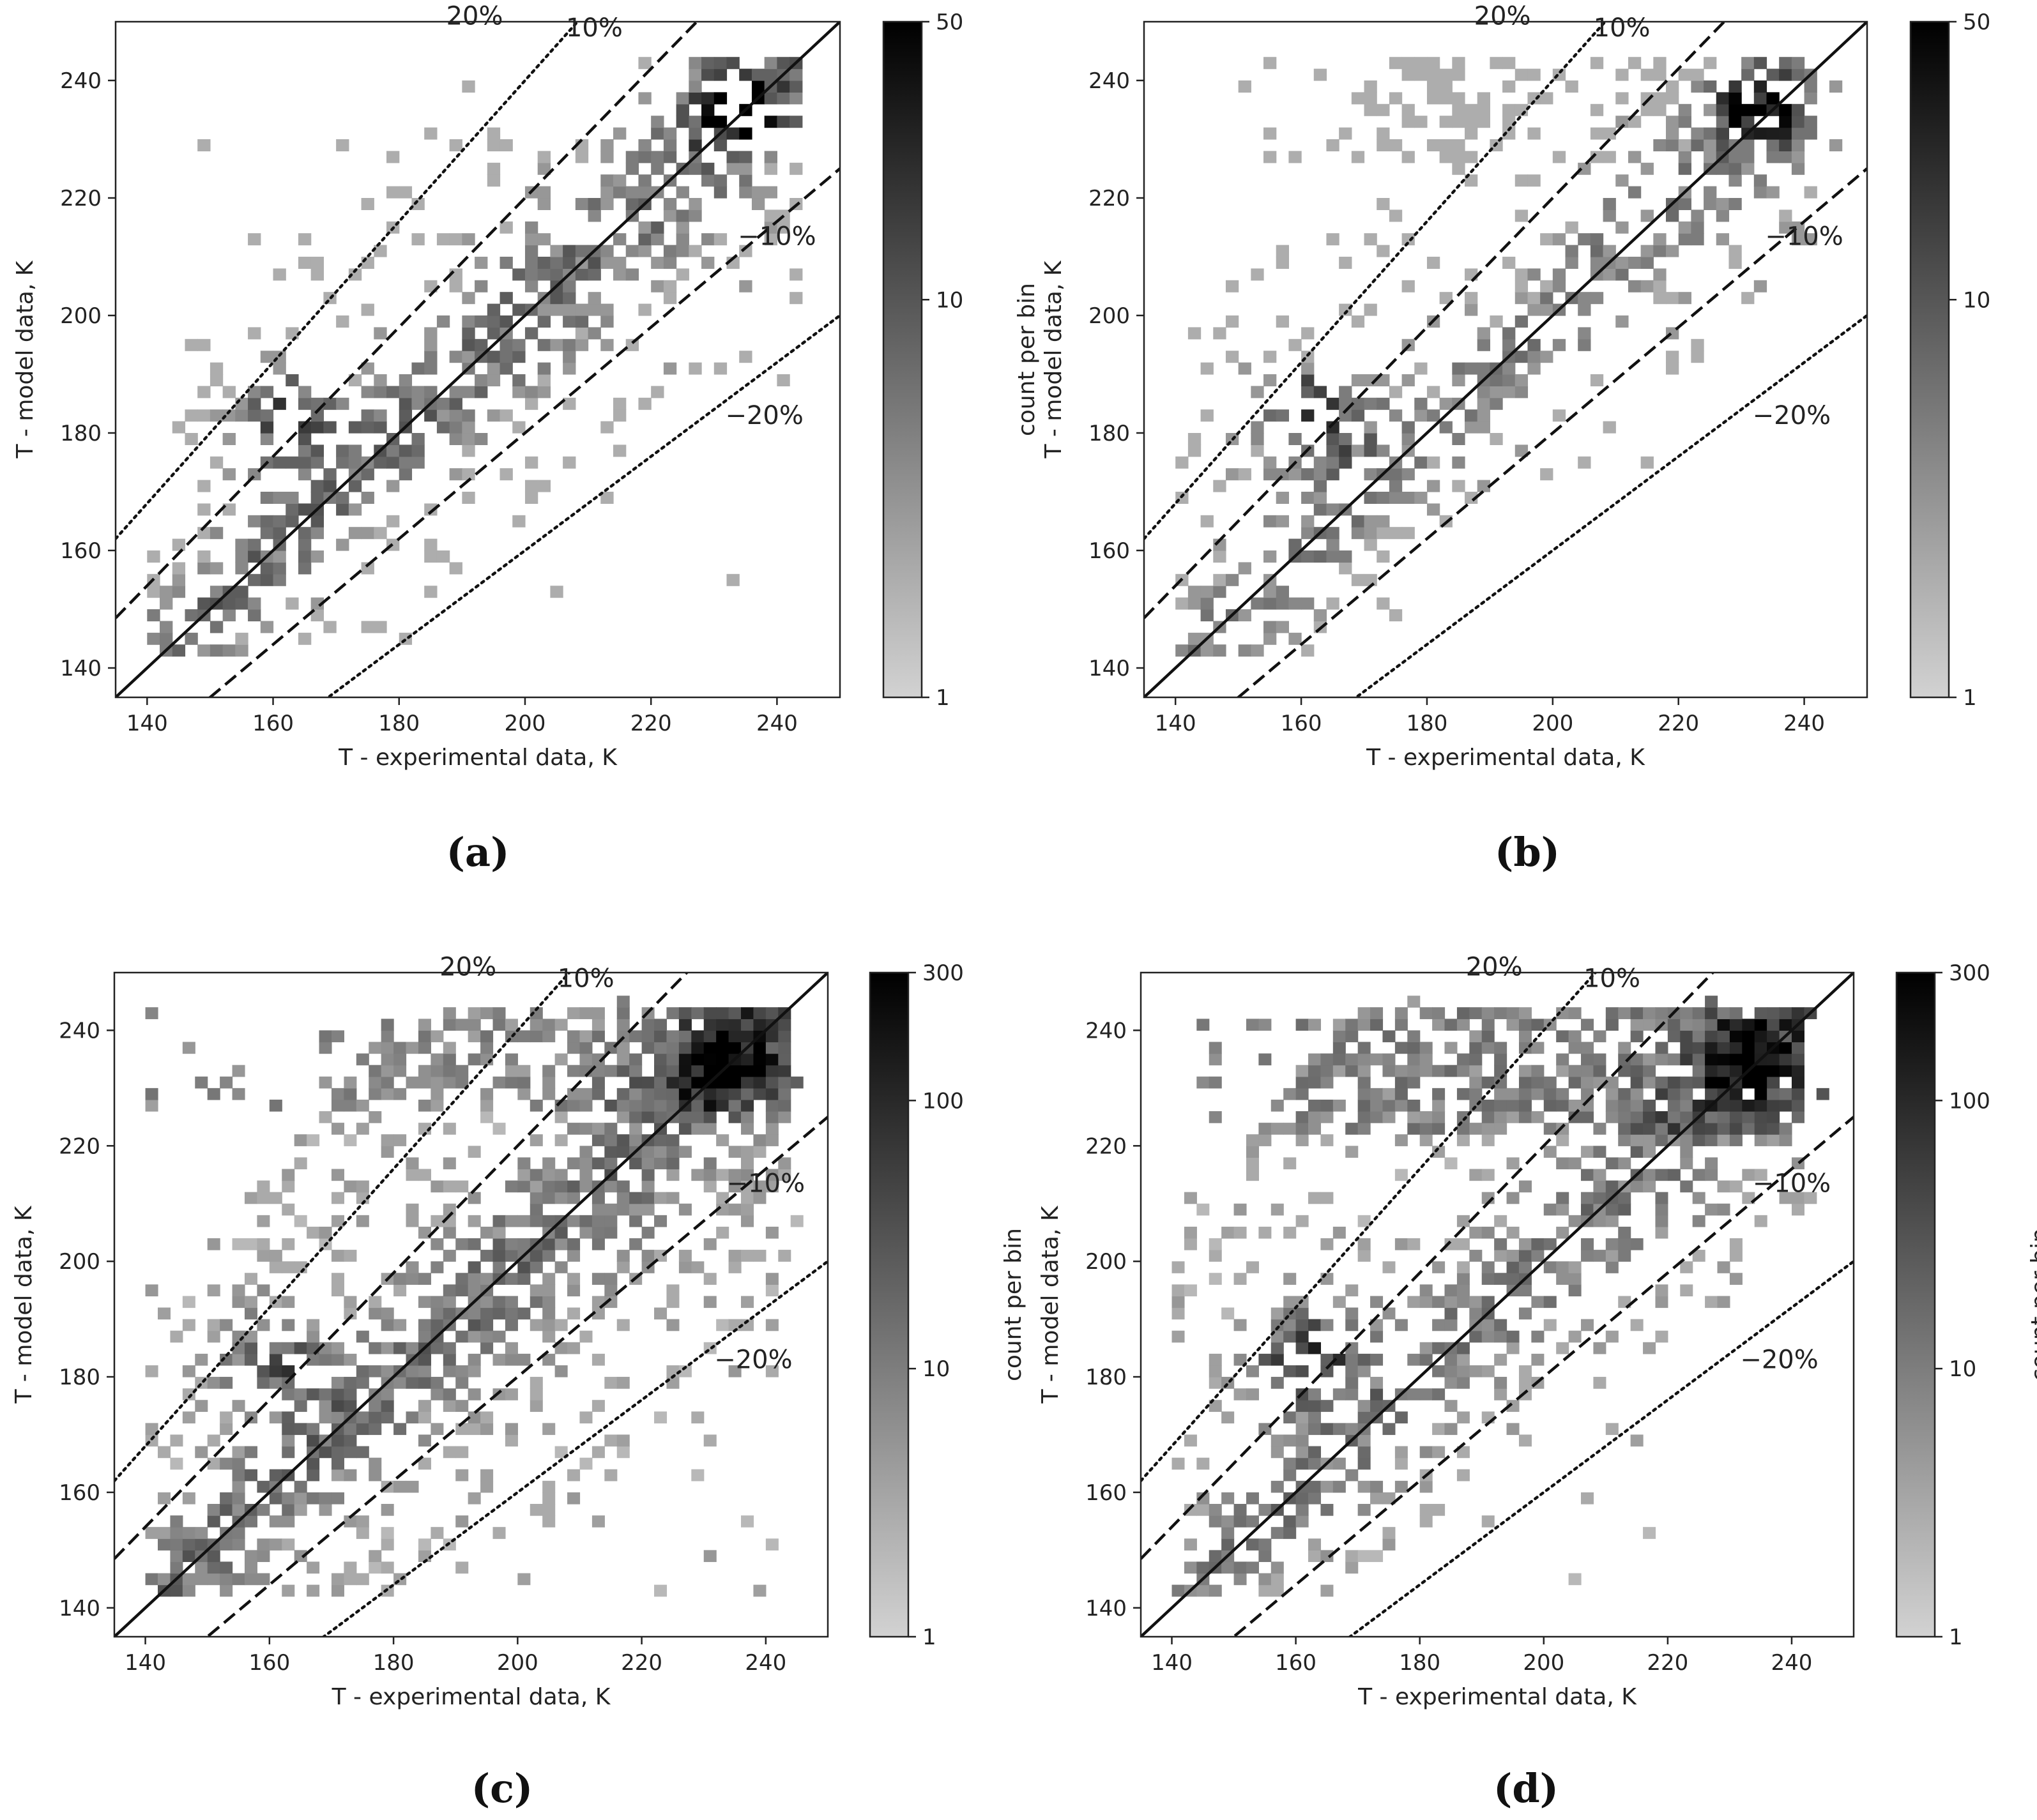  Describe the element at coordinates (1792, 1663) in the screenshot. I see `x-tick-label: 240` at that location.